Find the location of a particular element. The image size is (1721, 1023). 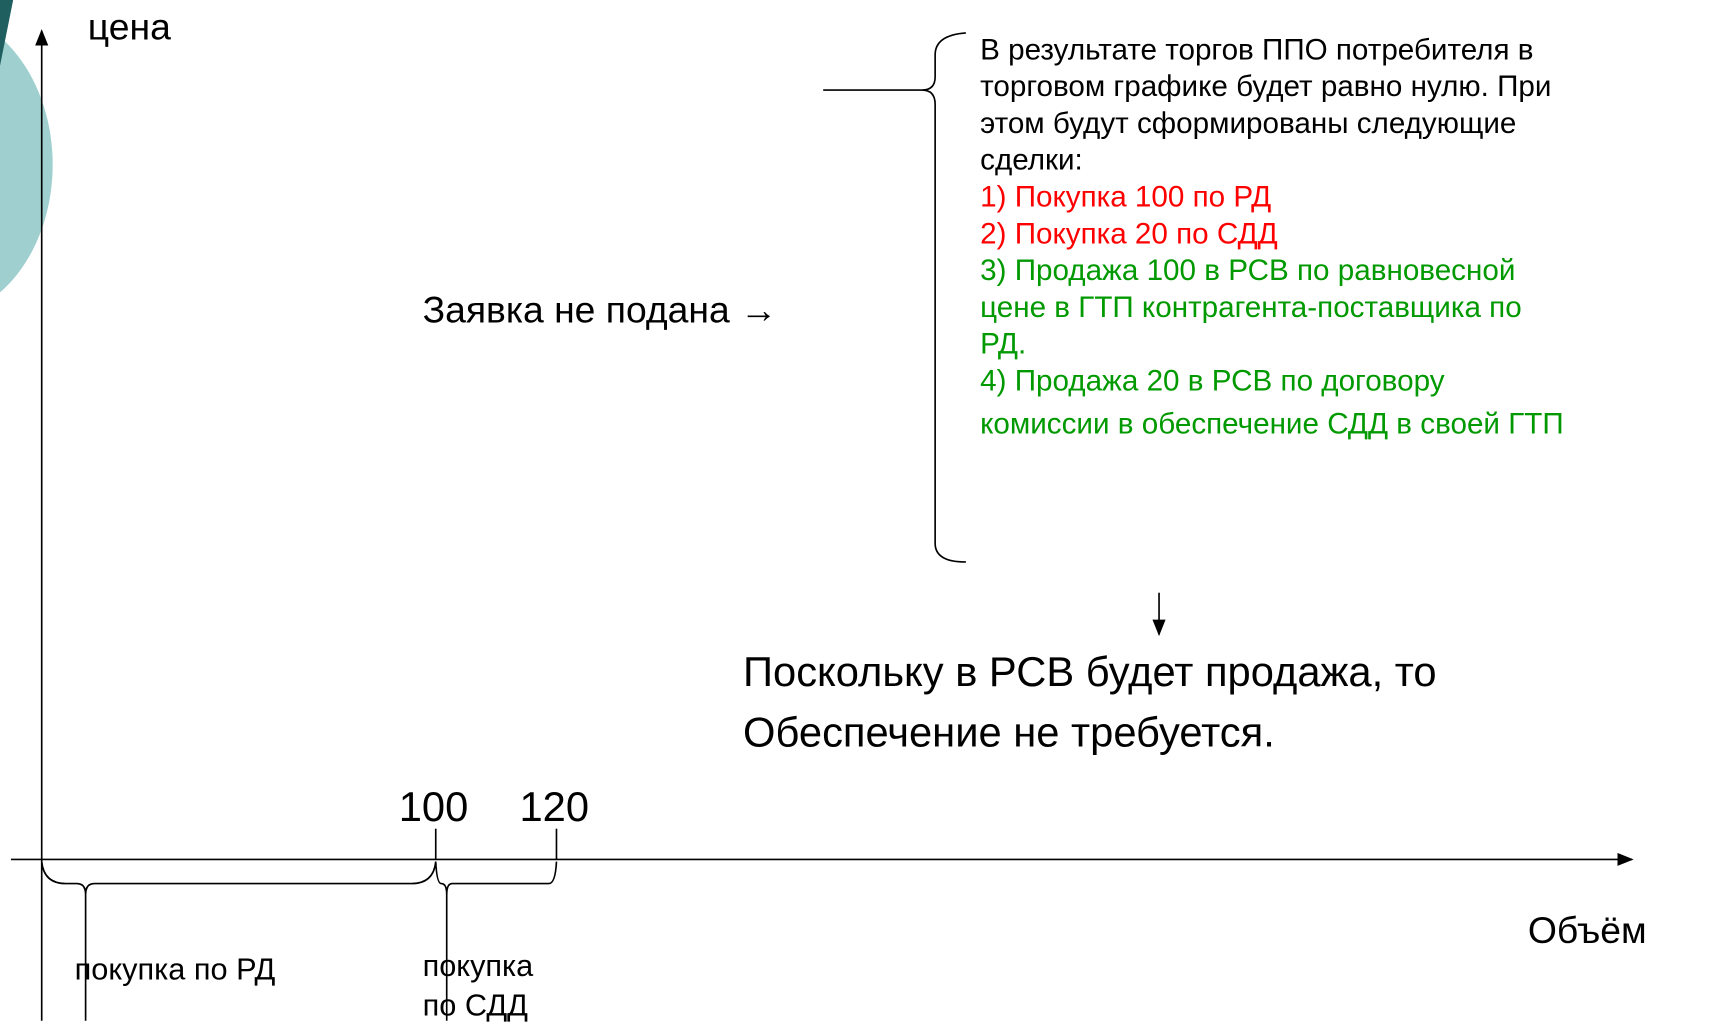

result-line: РД. is located at coordinates (1003, 344).